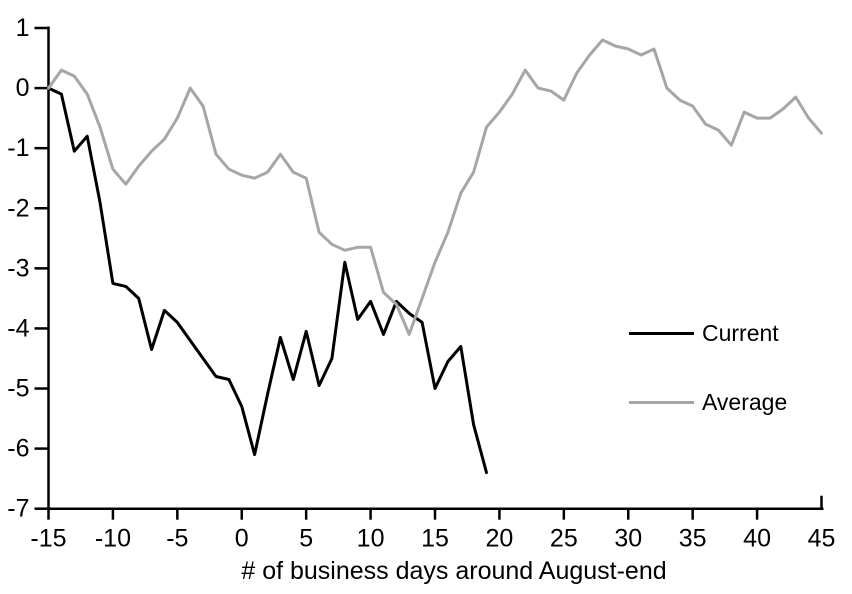 This screenshot has height=594, width=852. I want to click on x-tick-label: -5, so click(177, 539).